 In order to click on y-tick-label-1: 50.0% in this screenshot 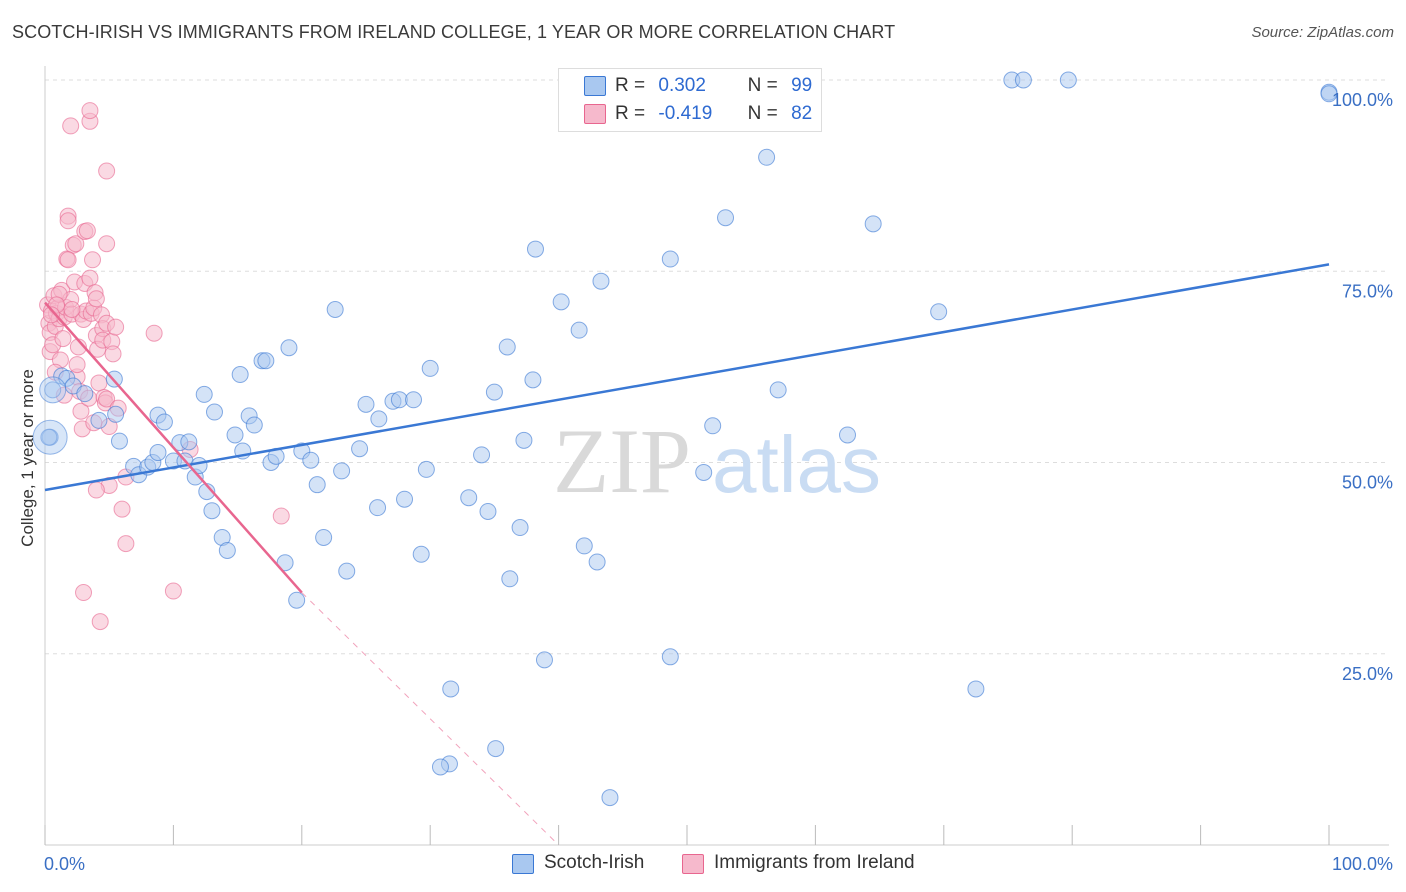, I will do `click(1367, 483)`.